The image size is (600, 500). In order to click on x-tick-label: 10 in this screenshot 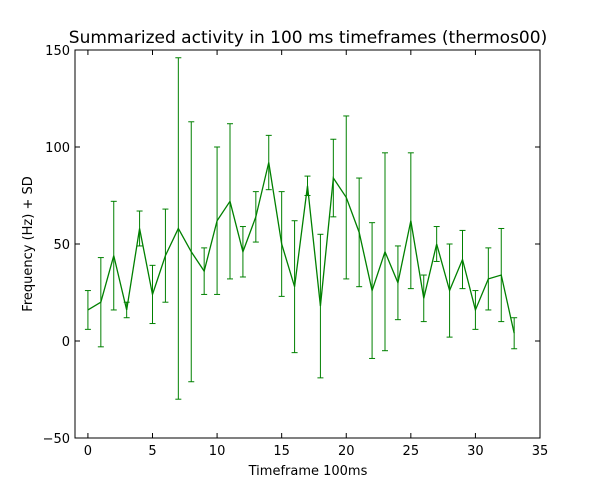, I will do `click(217, 451)`.